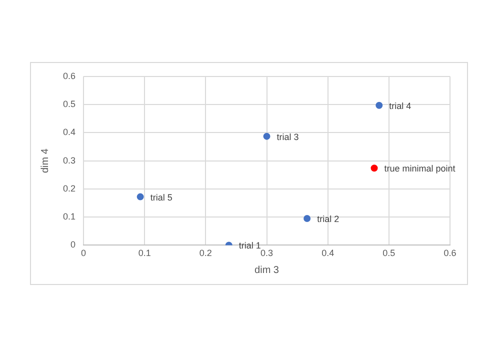  What do you see at coordinates (267, 270) in the screenshot?
I see `x-axis-title: dim 3` at bounding box center [267, 270].